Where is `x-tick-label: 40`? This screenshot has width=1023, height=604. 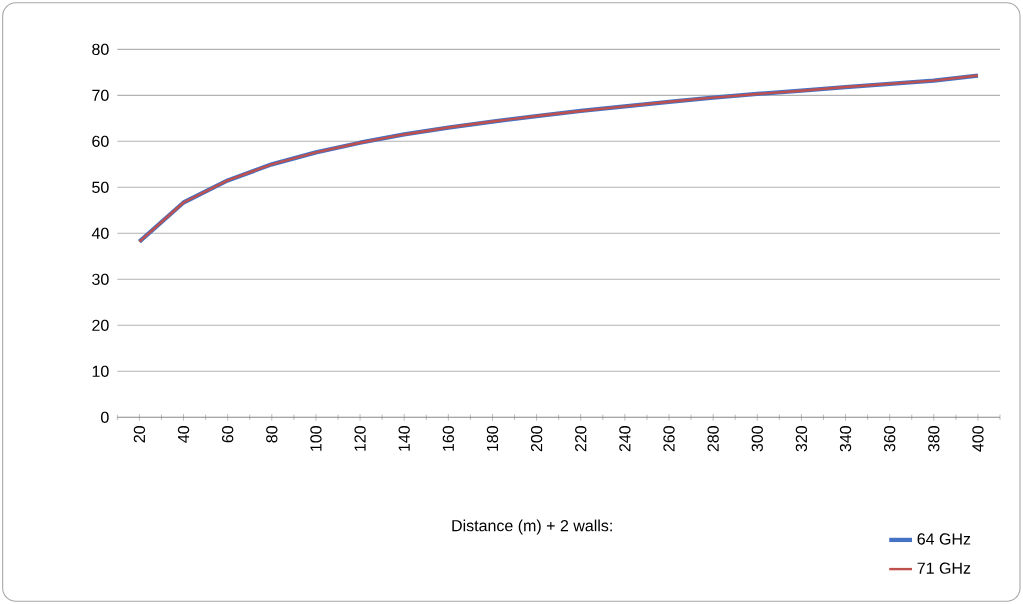
x-tick-label: 40 is located at coordinates (183, 434).